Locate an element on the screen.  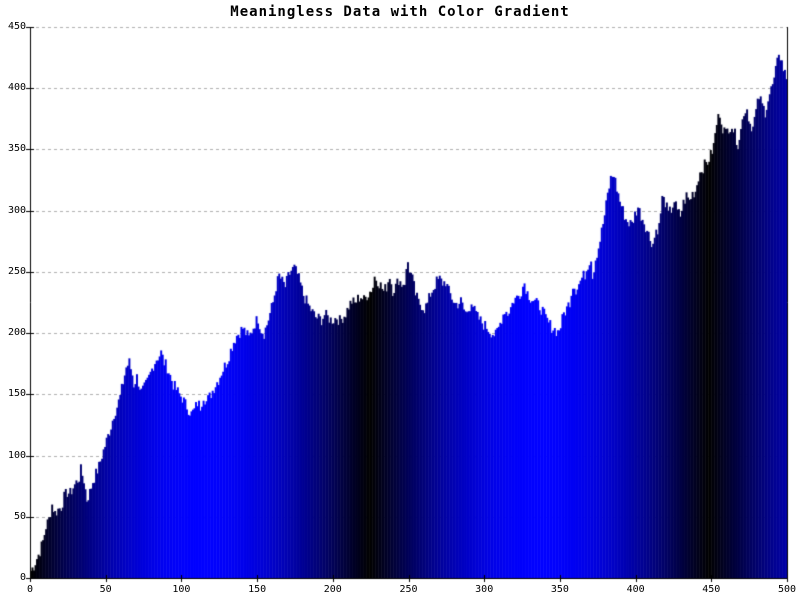
x-tick-label: 450 is located at coordinates (711, 589).